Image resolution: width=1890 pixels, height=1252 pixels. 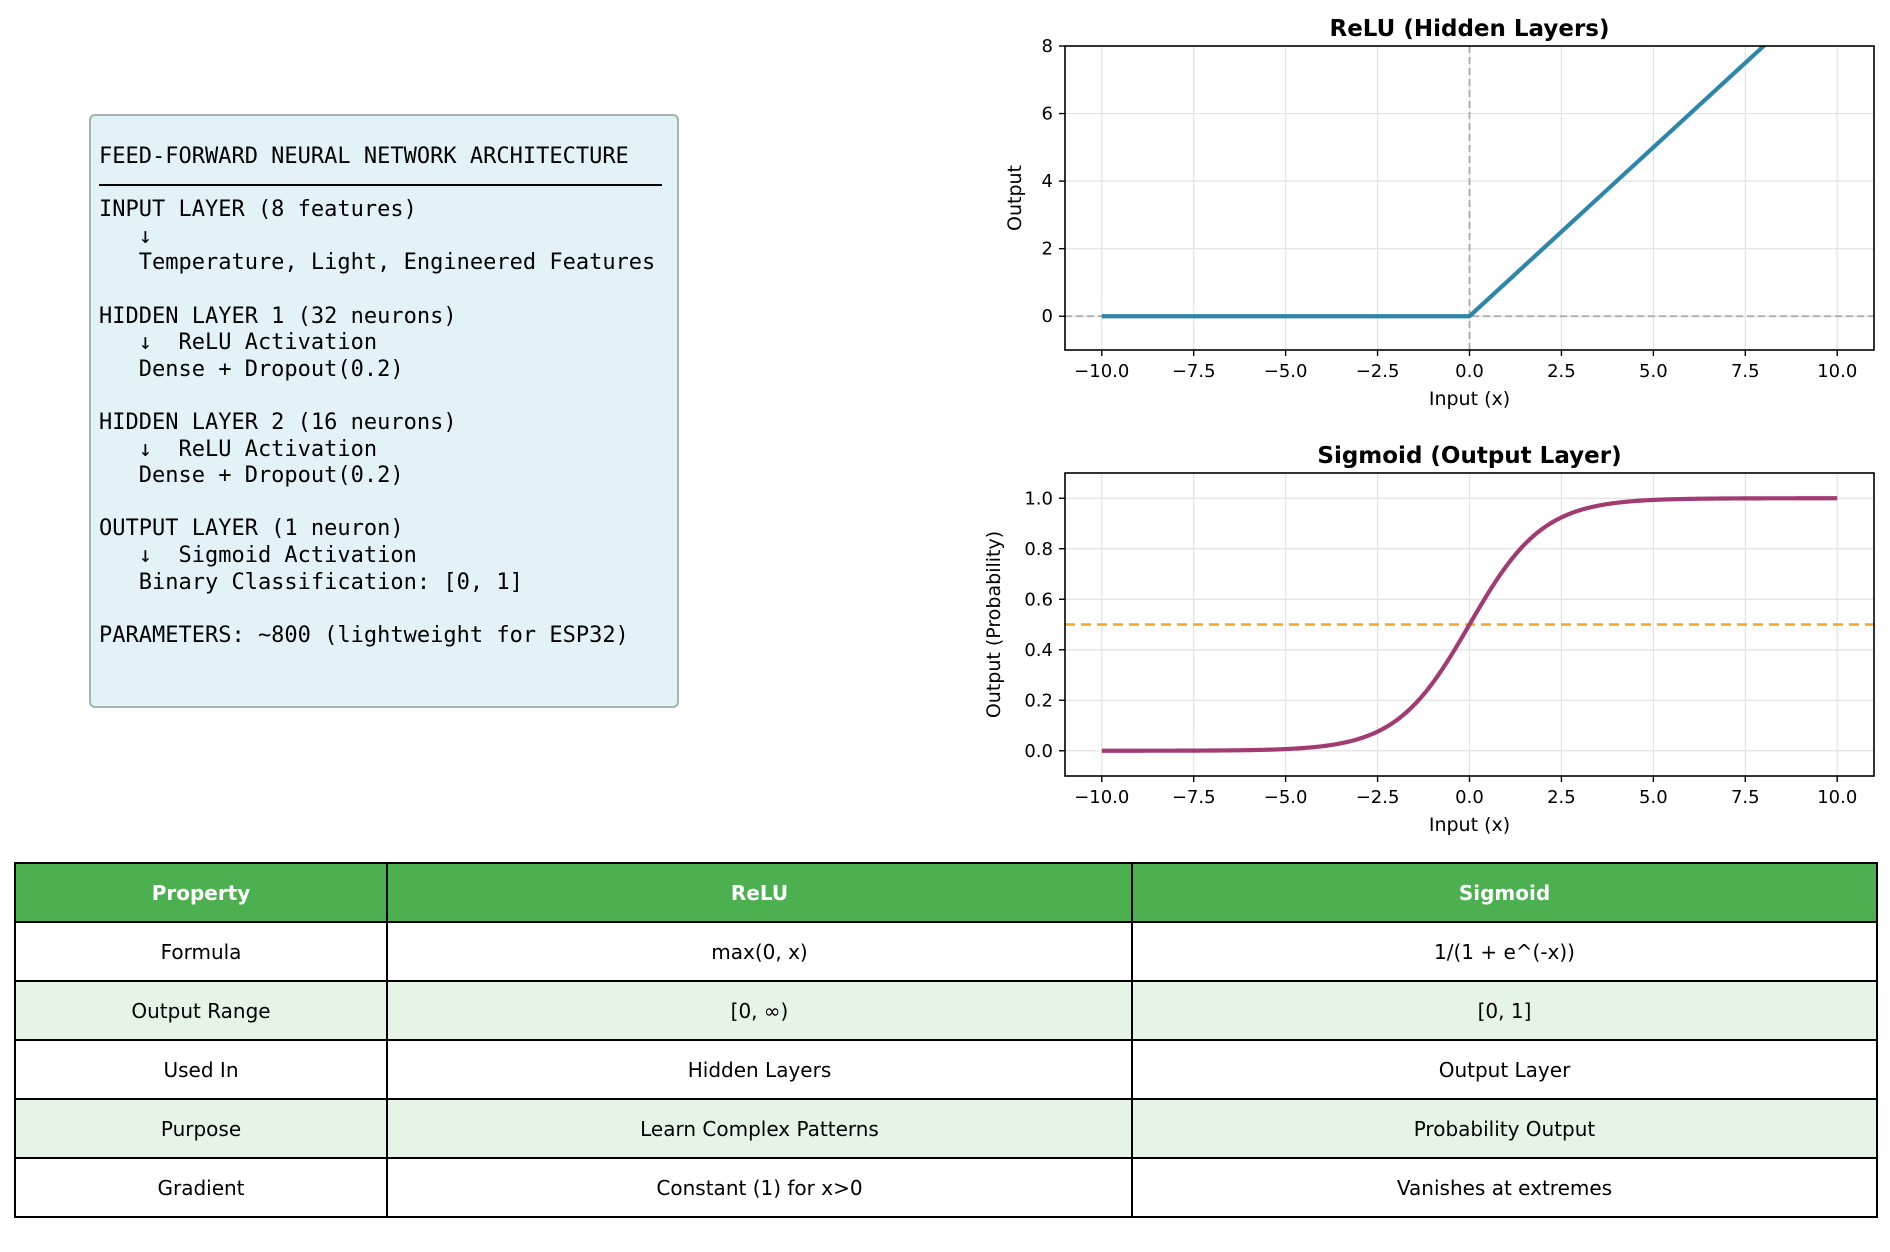 What do you see at coordinates (1047, 114) in the screenshot?
I see `y-tick-label: 6` at bounding box center [1047, 114].